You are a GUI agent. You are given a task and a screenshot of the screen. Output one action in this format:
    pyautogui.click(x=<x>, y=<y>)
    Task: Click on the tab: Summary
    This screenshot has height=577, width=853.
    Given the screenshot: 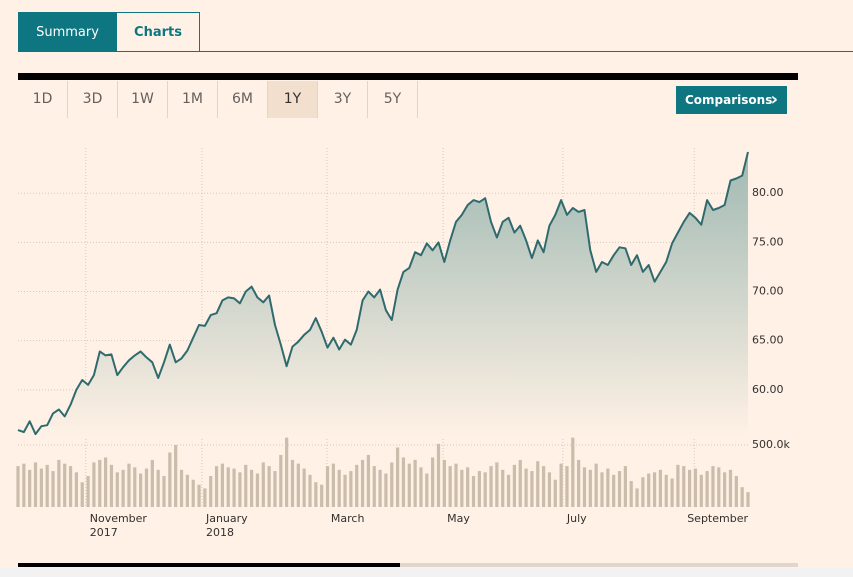 What is the action you would take?
    pyautogui.click(x=67, y=32)
    